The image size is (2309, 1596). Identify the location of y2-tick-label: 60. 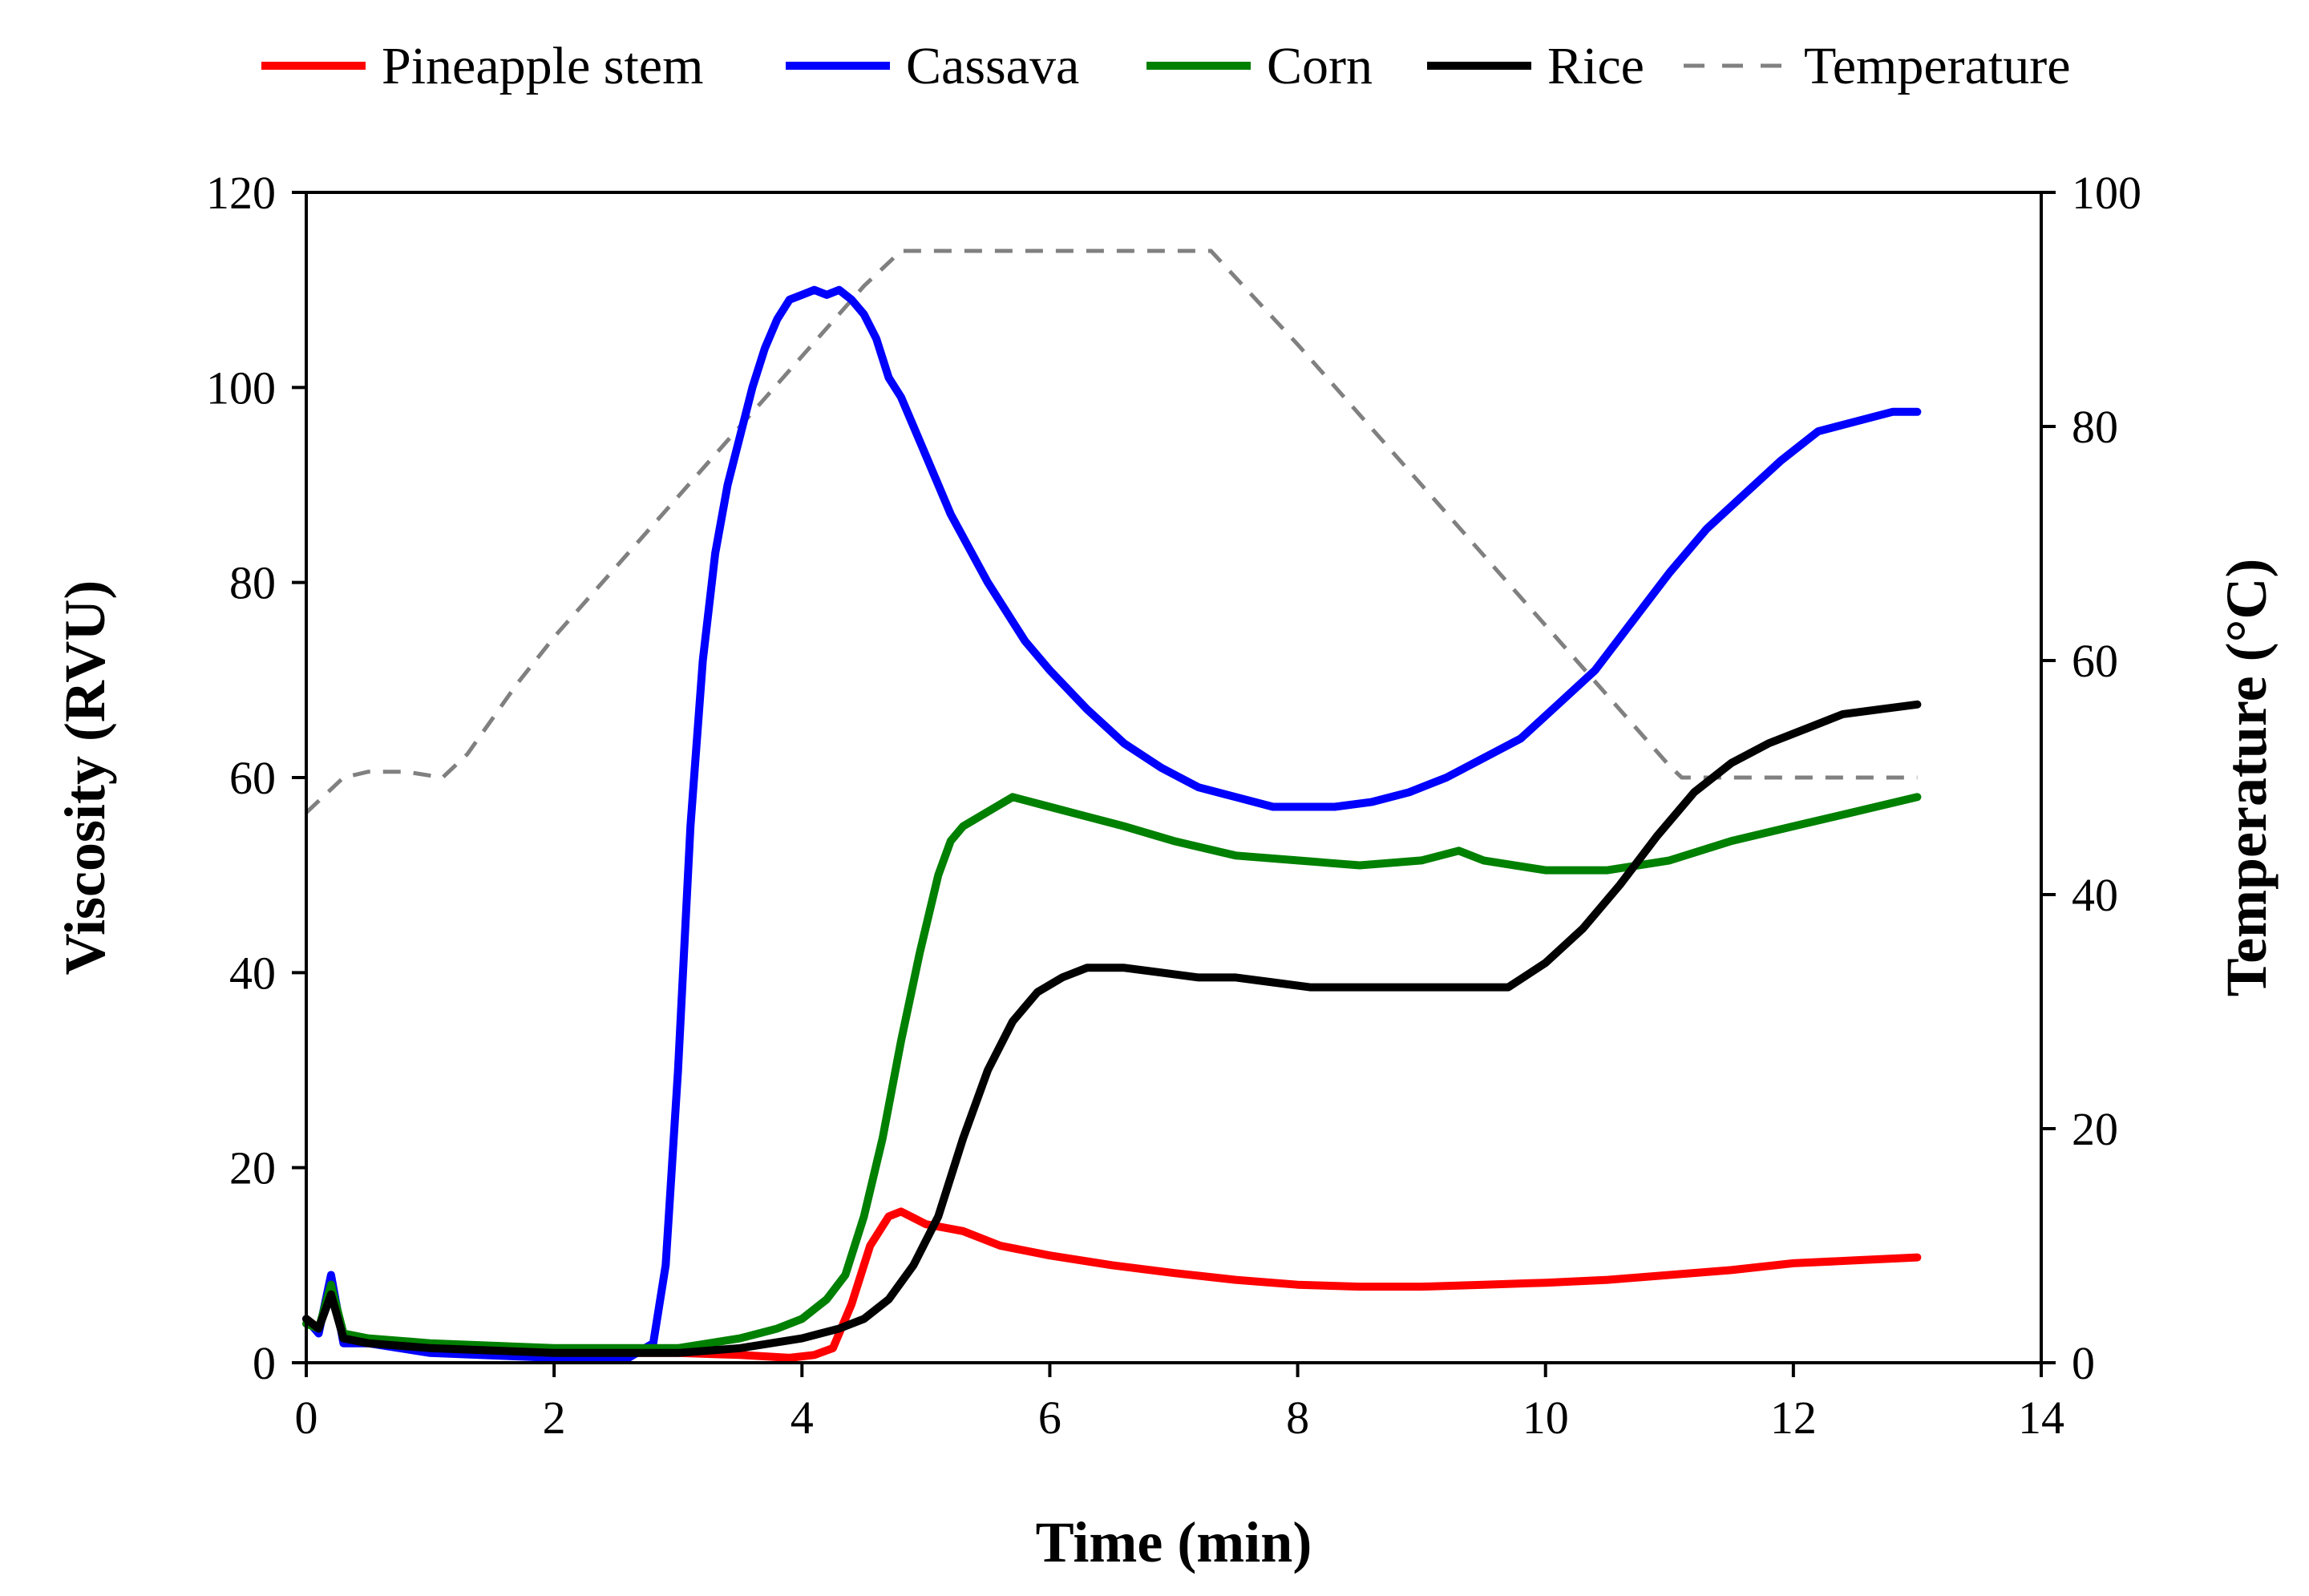
(2095, 661).